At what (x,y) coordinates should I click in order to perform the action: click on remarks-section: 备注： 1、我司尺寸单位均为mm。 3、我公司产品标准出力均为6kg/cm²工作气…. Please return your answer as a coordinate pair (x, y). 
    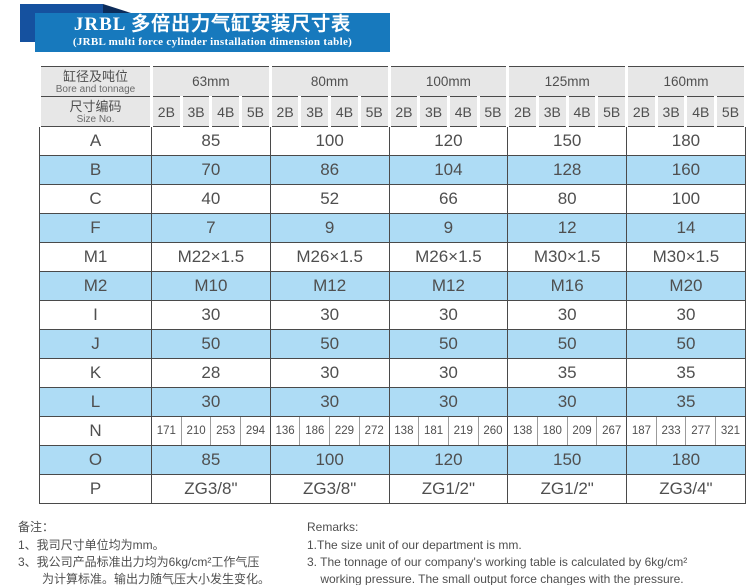
    Looking at the image, I should click on (375, 552).